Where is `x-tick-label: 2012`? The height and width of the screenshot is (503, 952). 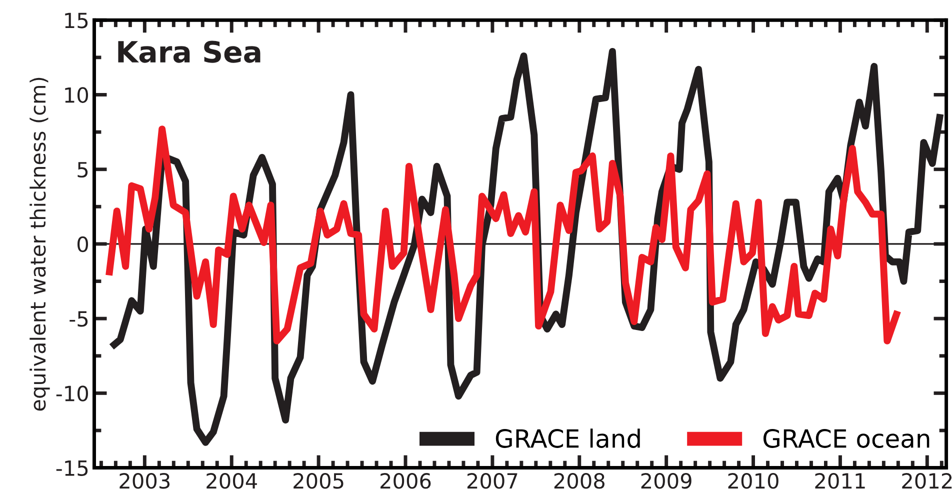
x-tick-label: 2012 is located at coordinates (927, 481).